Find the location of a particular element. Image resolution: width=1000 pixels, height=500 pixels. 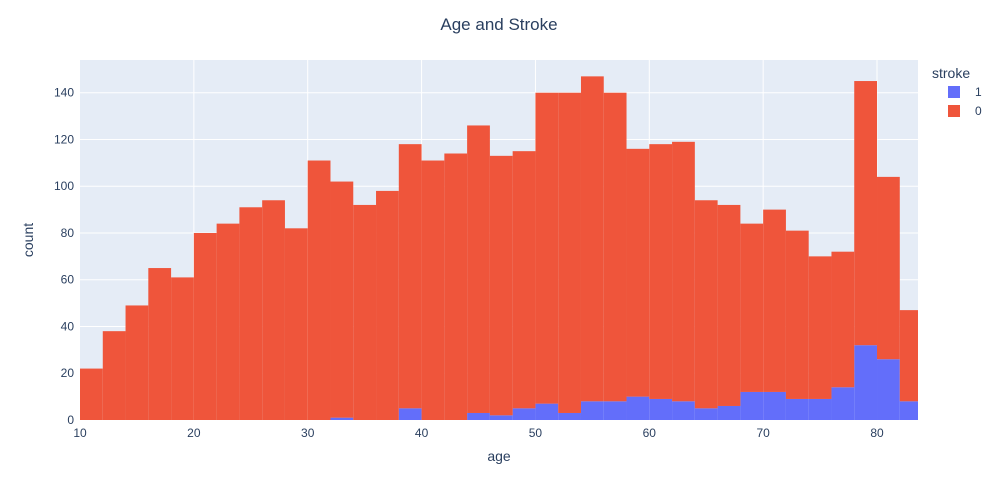

legend: stroke 1 0 is located at coordinates (957, 91).